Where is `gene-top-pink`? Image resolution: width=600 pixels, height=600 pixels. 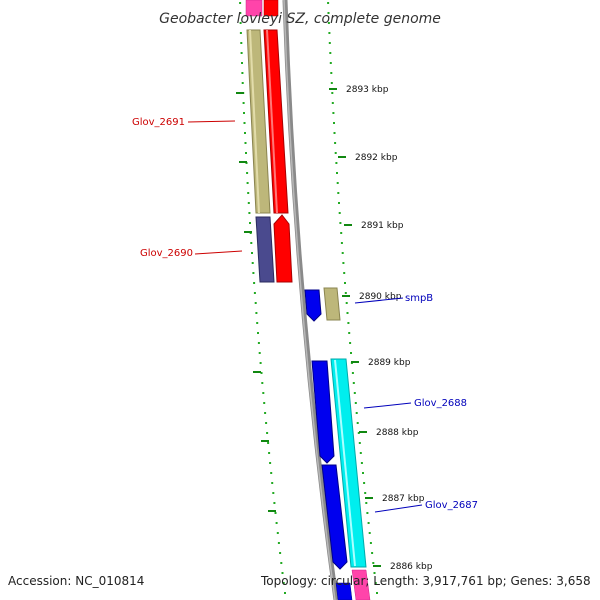 gene-top-pink is located at coordinates (254, 8).